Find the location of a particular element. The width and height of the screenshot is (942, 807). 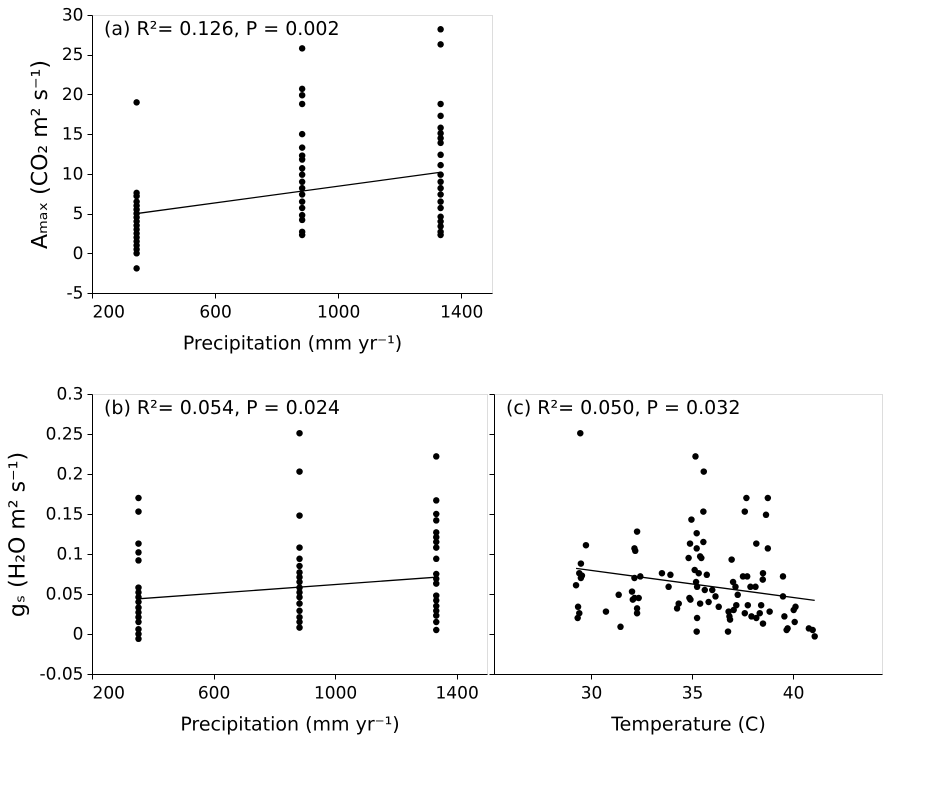

y-tick-label: 5 is located at coordinates (78, 214).